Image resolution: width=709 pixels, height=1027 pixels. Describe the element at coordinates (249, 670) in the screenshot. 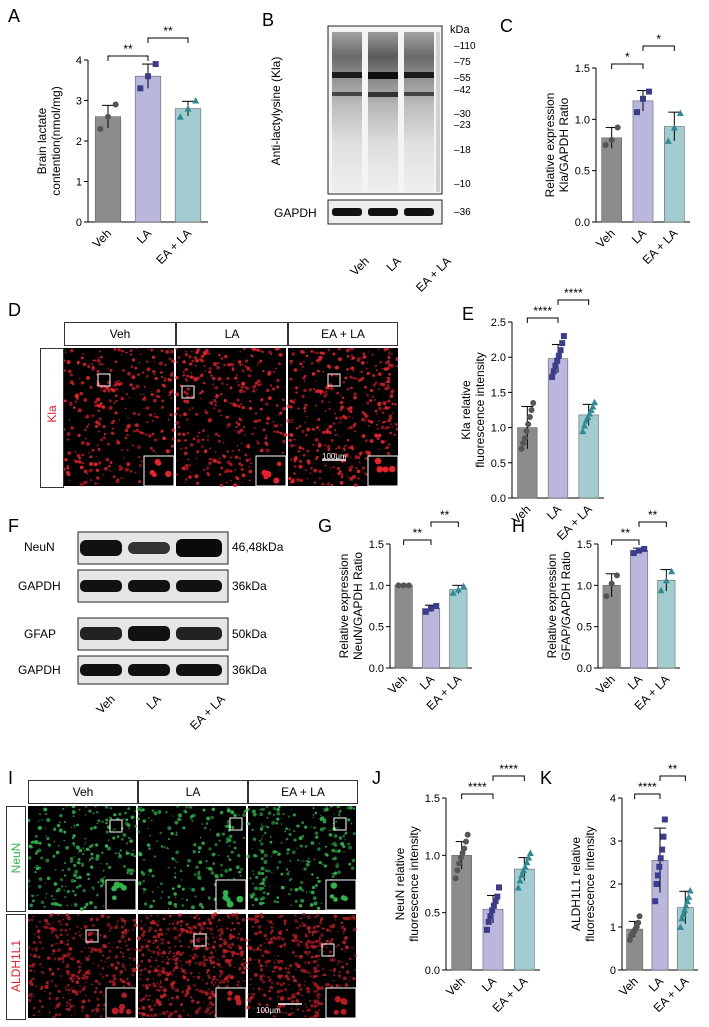

I see `blot-f-row-kda: 36kDa` at that location.